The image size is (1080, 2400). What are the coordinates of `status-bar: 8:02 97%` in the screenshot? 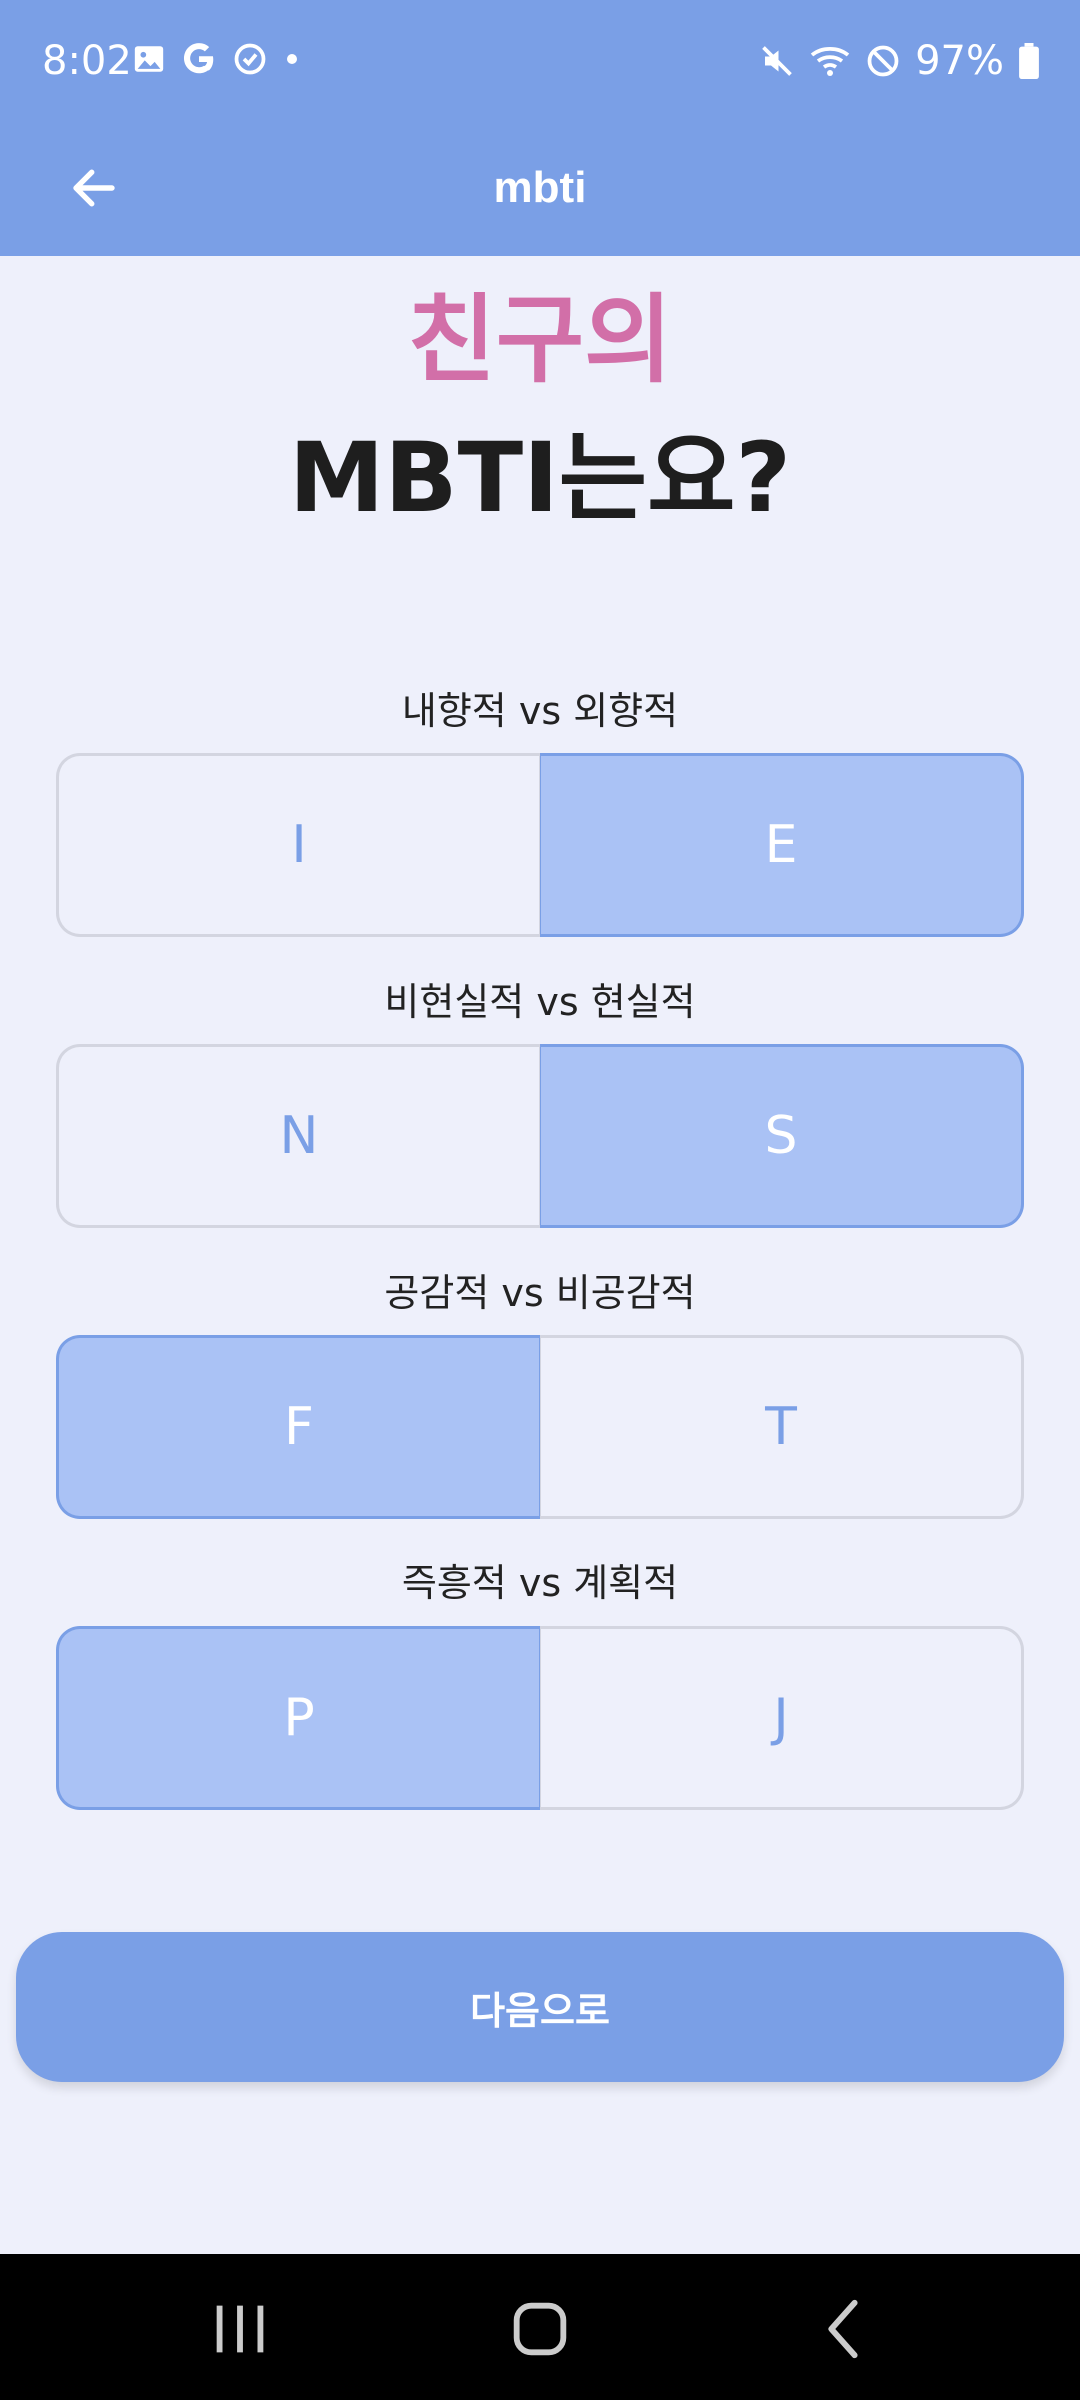 It's located at (540, 60).